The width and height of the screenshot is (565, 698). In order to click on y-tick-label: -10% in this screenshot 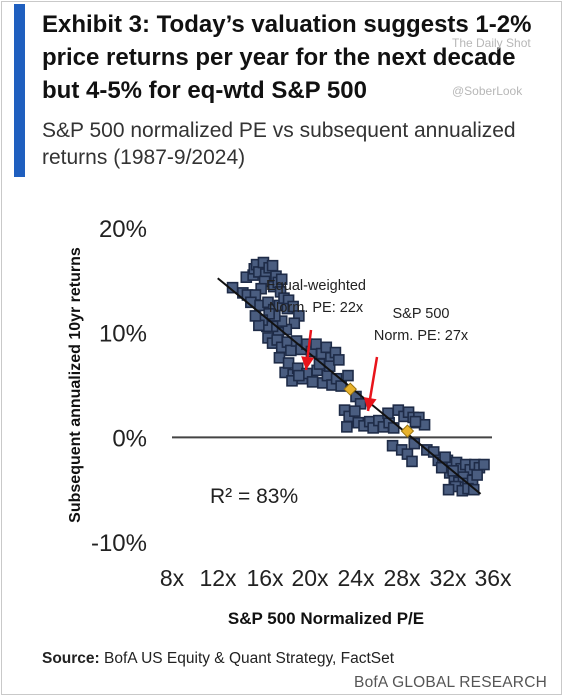, I will do `click(119, 543)`.